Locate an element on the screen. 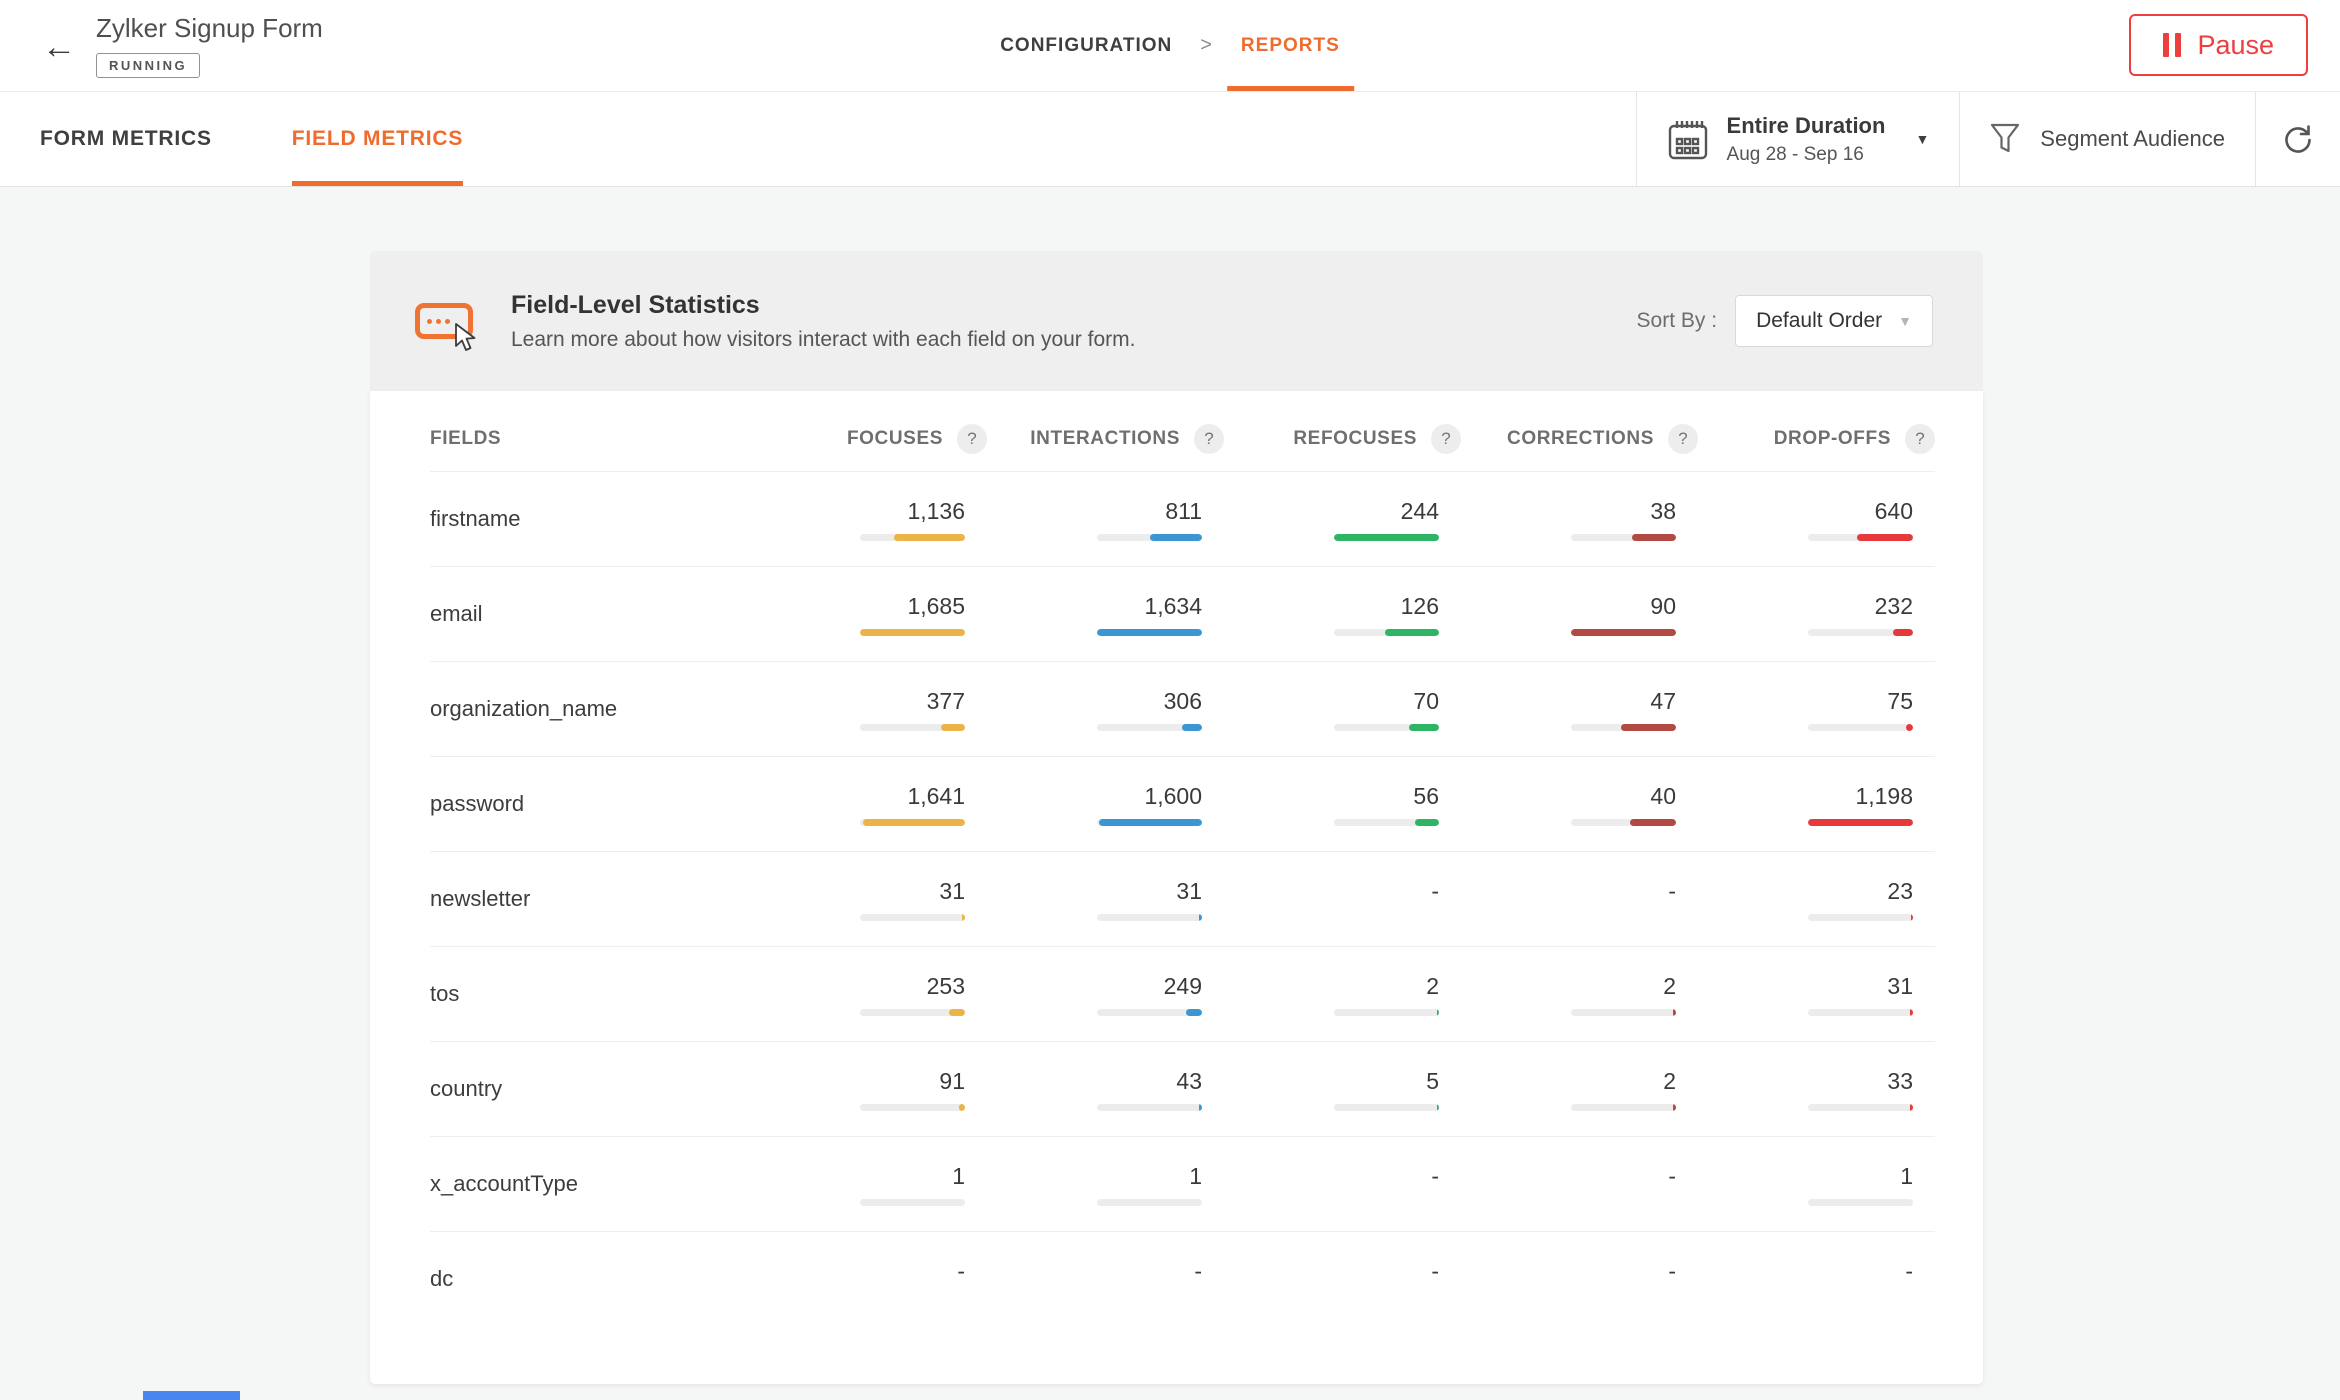 Image resolution: width=2340 pixels, height=1400 pixels. metric-value: 23 is located at coordinates (1900, 890).